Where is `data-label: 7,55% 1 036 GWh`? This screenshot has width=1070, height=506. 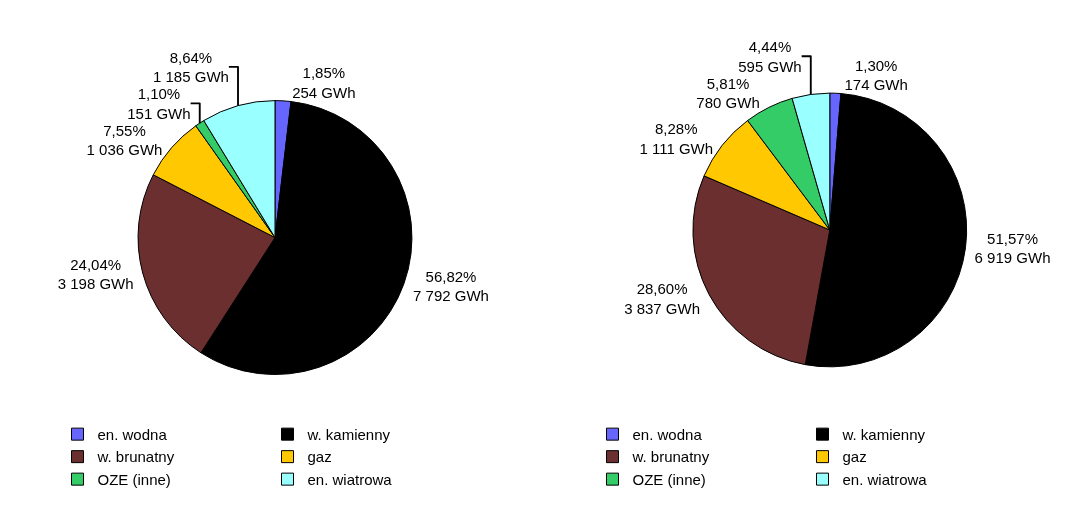
data-label: 7,55% 1 036 GWh is located at coordinates (124, 140).